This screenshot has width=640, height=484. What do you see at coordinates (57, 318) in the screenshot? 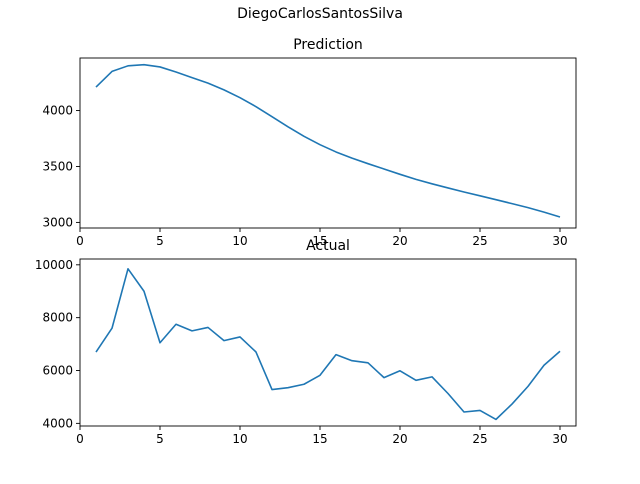
I see `y-tick-label: 8000` at bounding box center [57, 318].